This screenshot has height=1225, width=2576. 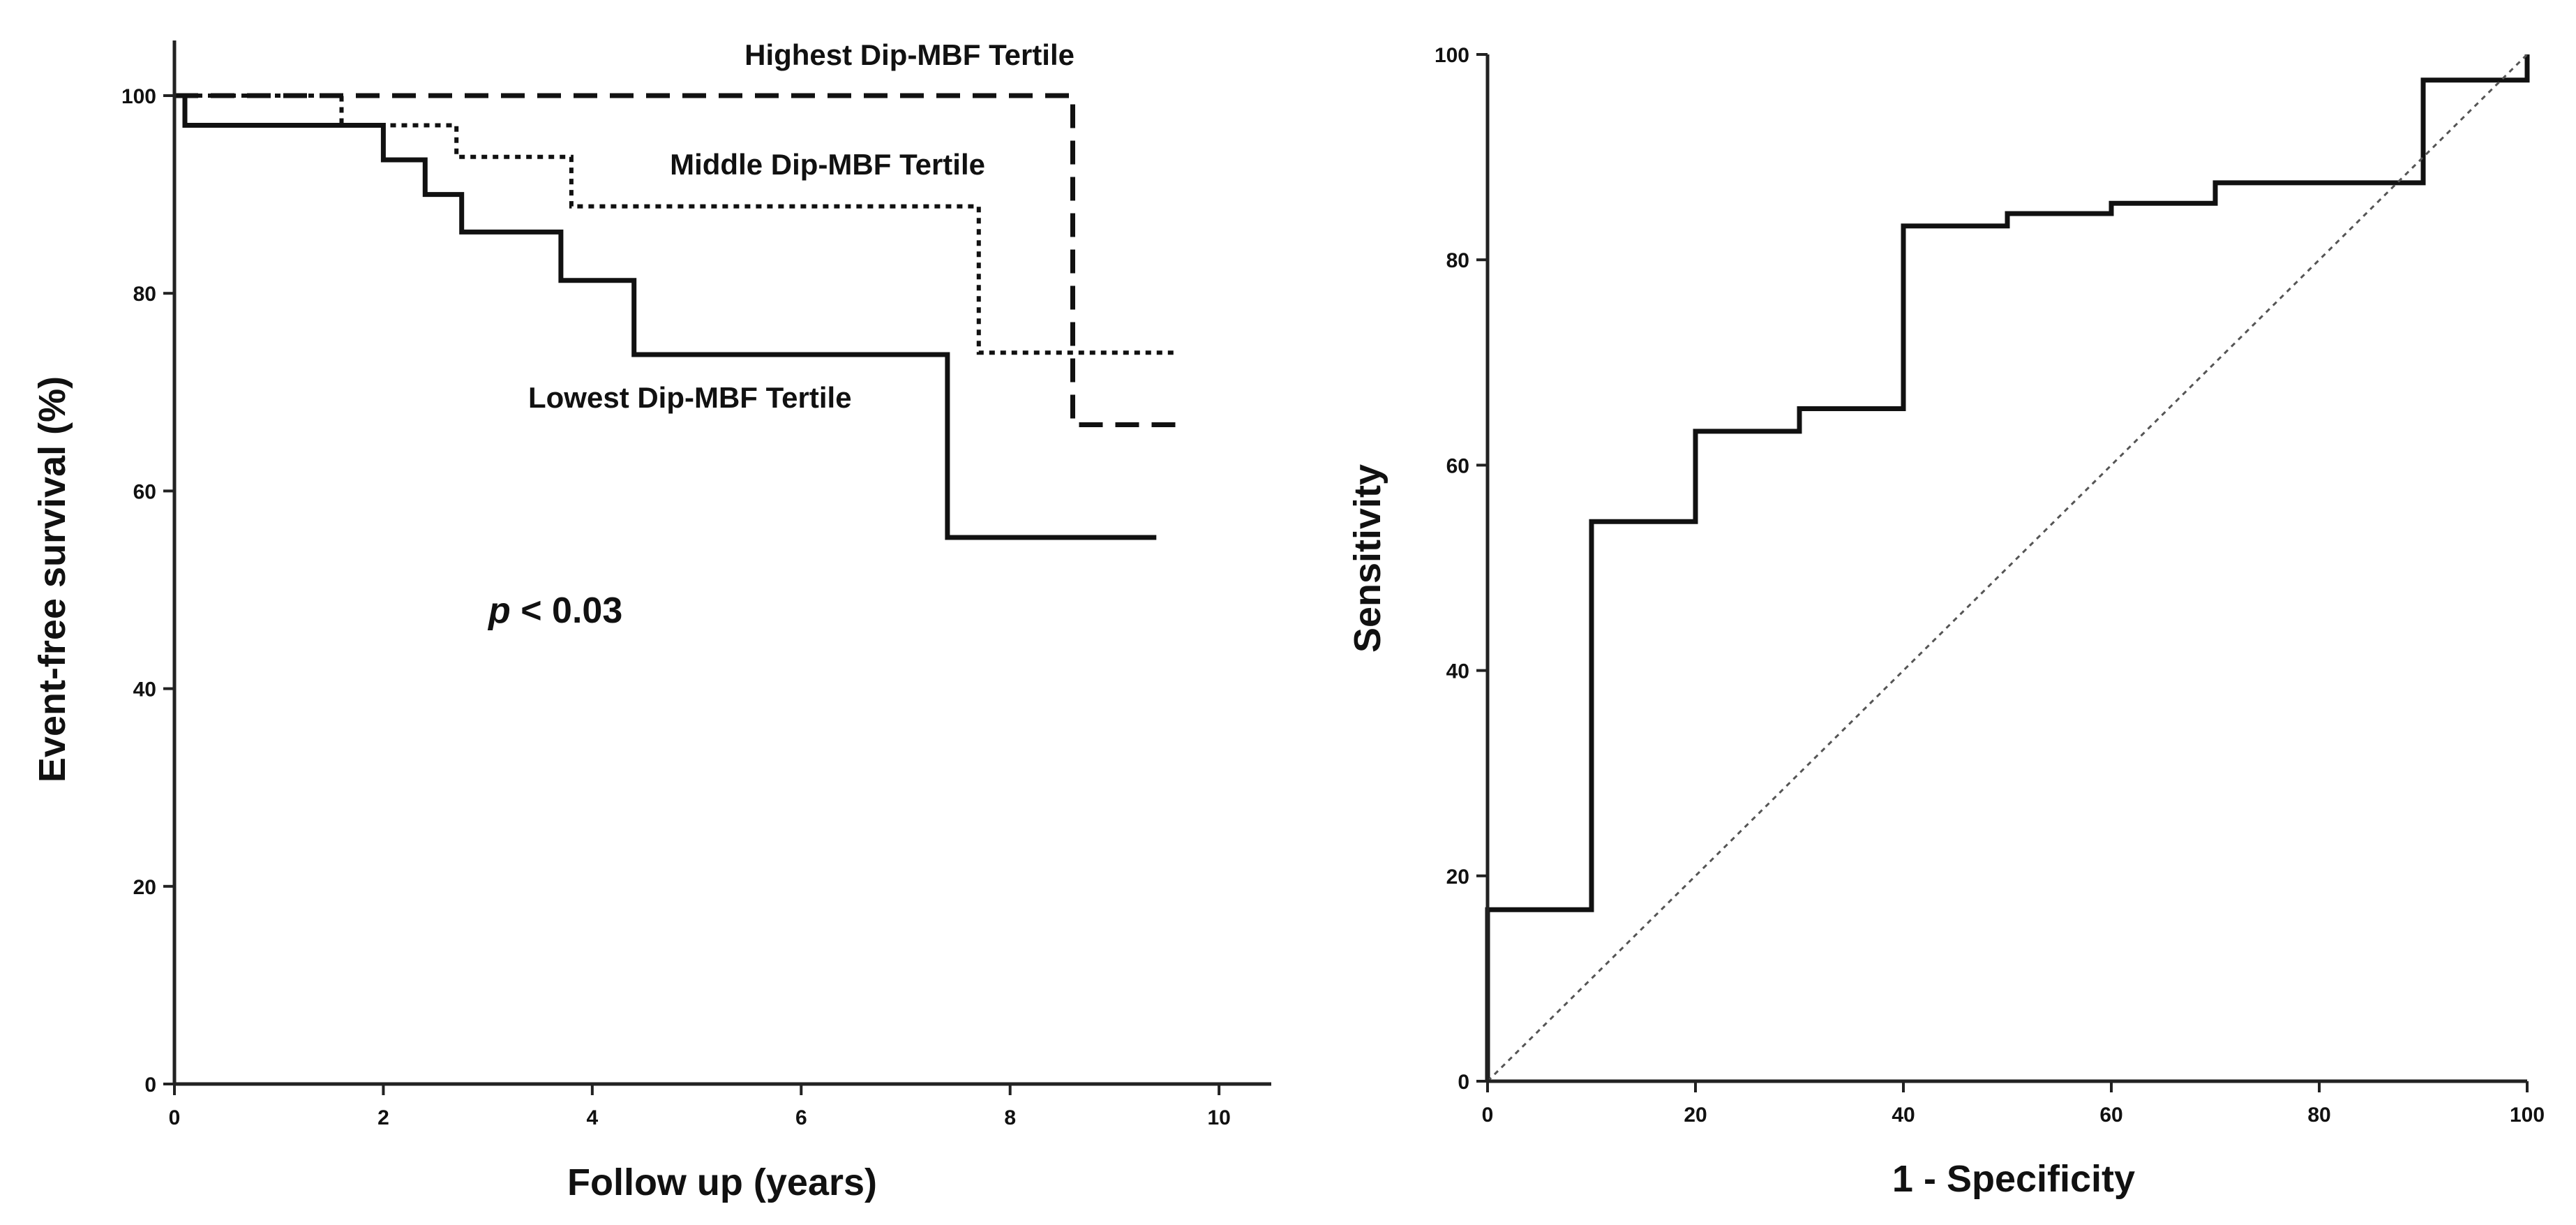 What do you see at coordinates (1458, 877) in the screenshot?
I see `roc-y-tick-label-1: 20` at bounding box center [1458, 877].